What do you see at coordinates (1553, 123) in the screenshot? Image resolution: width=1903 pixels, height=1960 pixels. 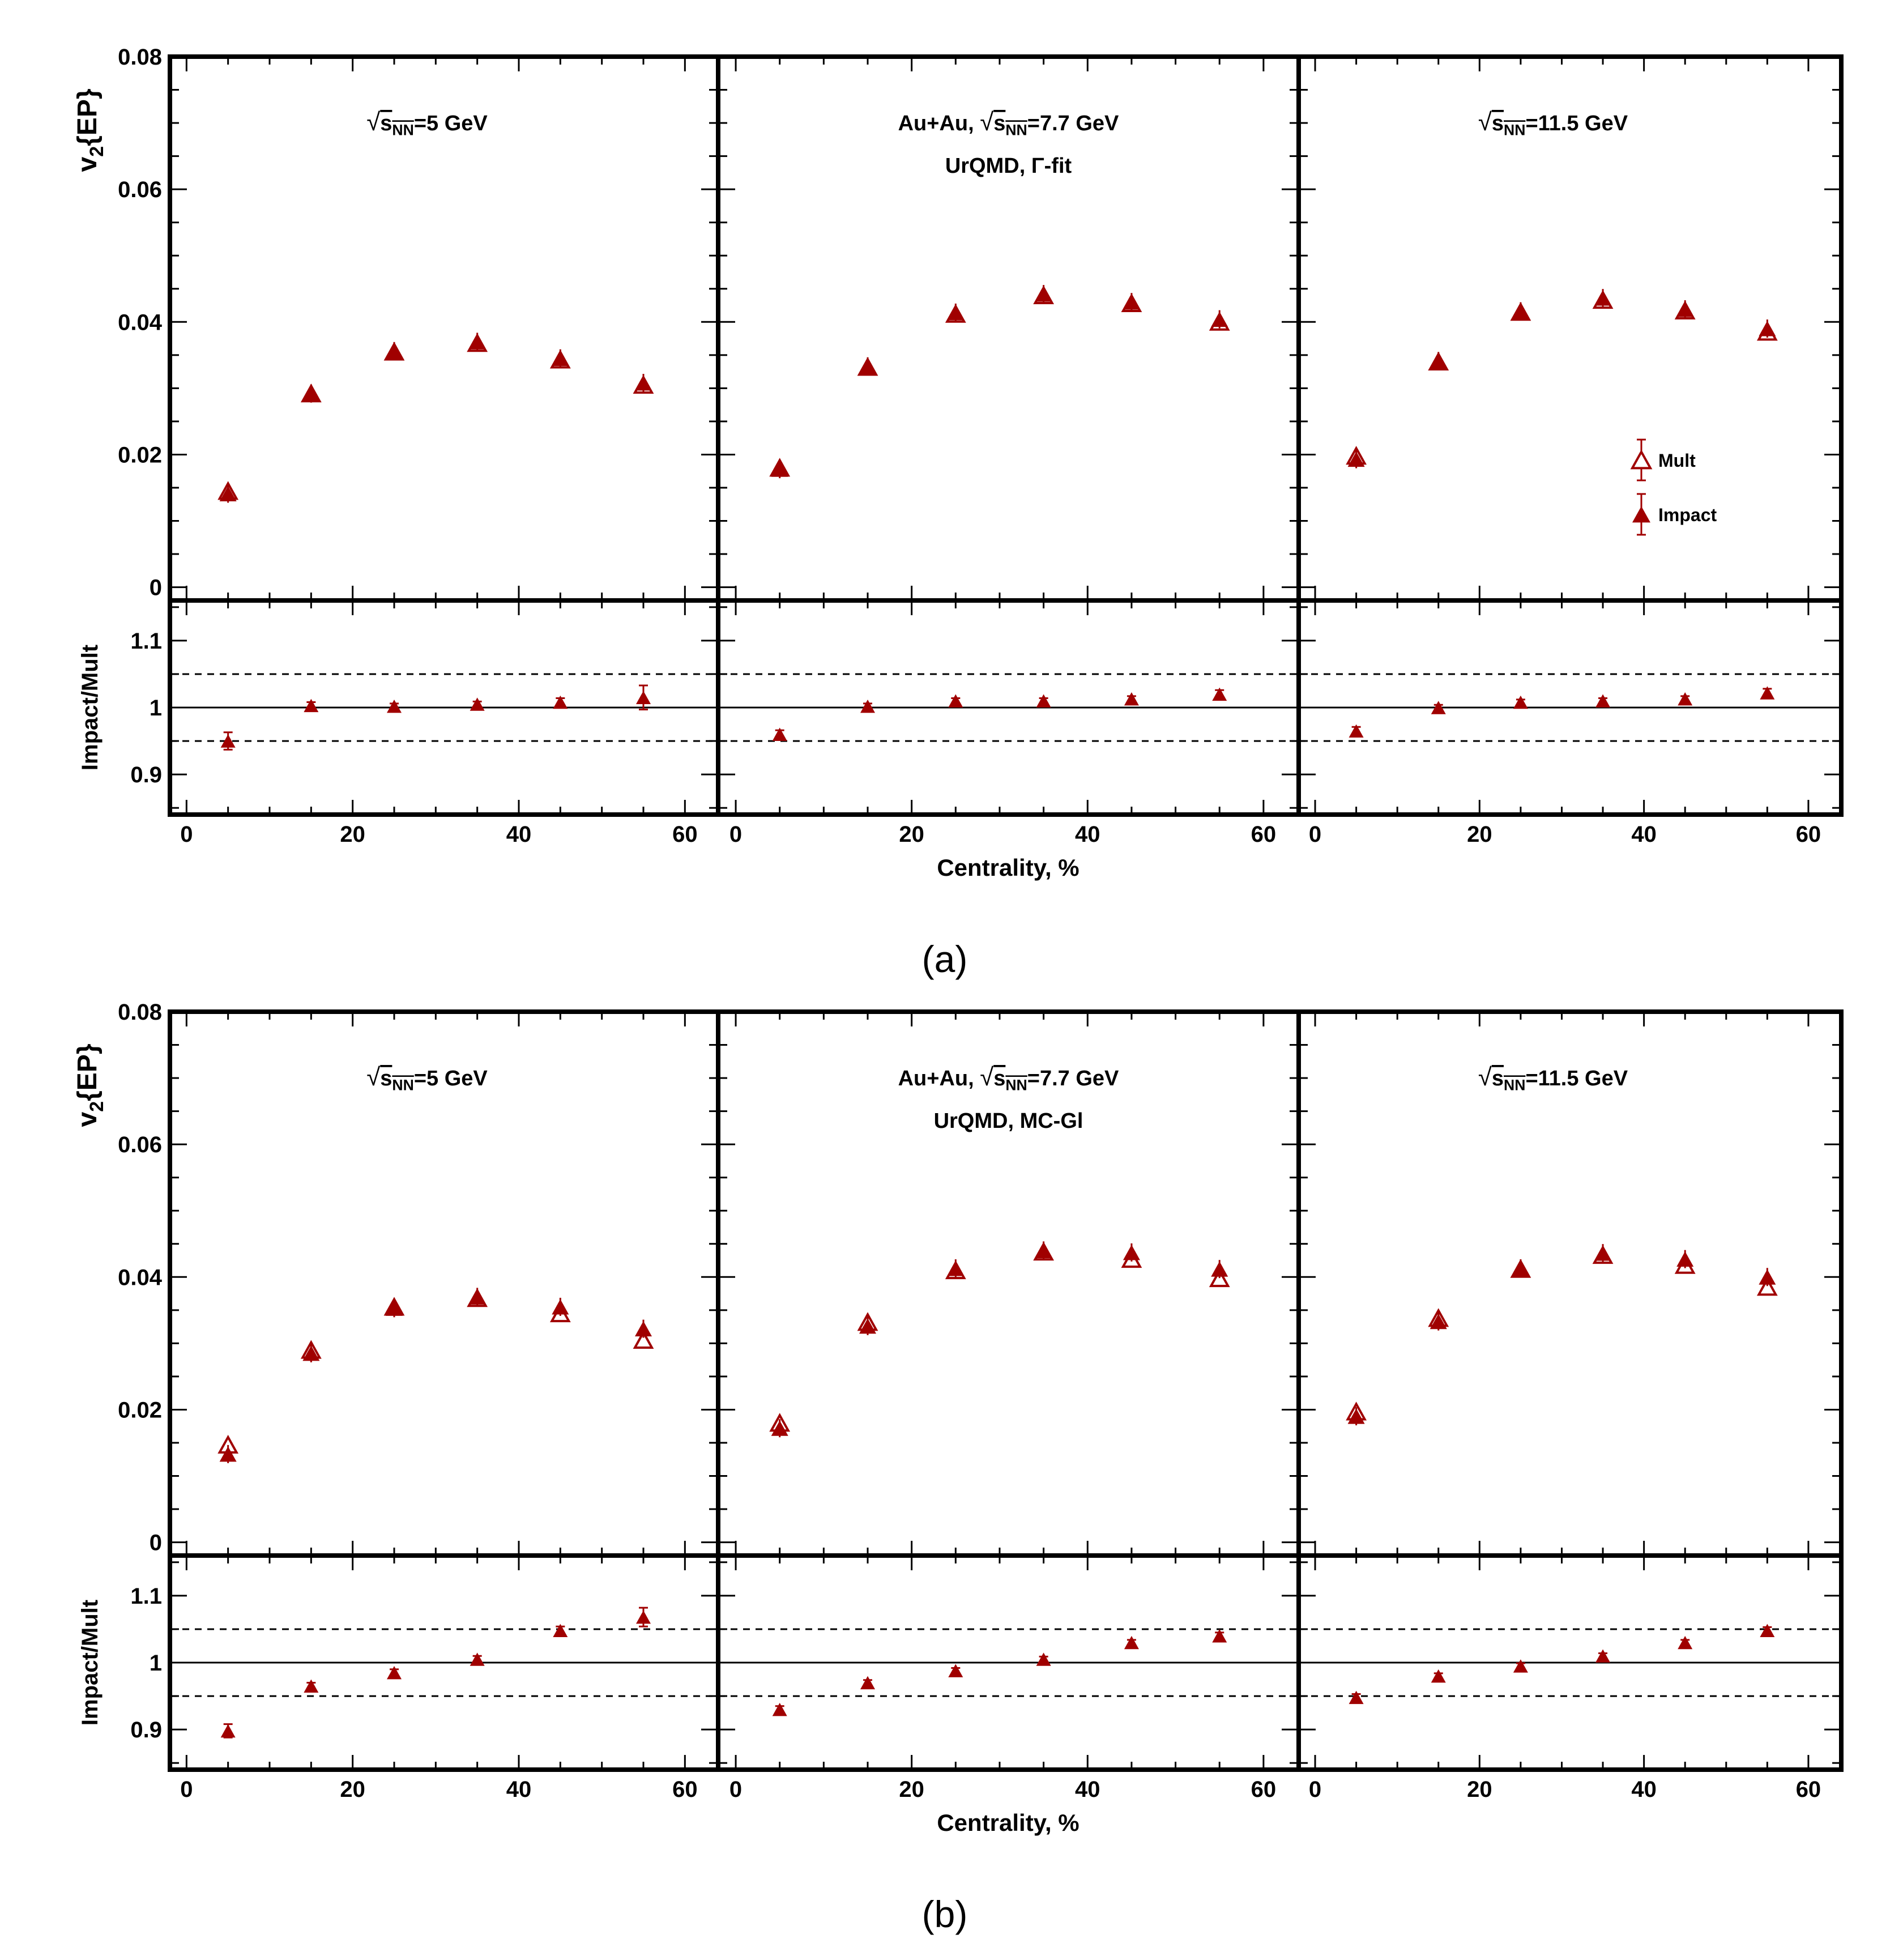 I see `panel-label: √sNN=11.5 GeV` at bounding box center [1553, 123].